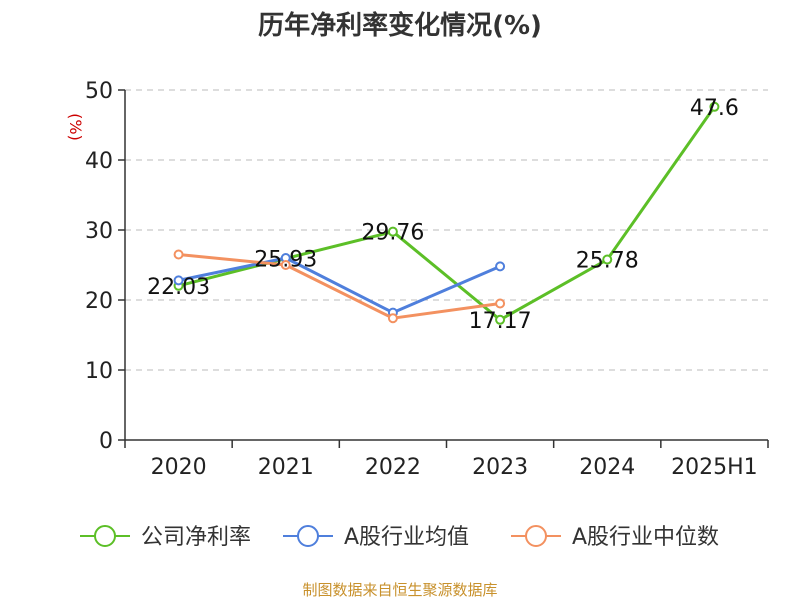  I want to click on y-tick-label: 10, so click(99, 371).